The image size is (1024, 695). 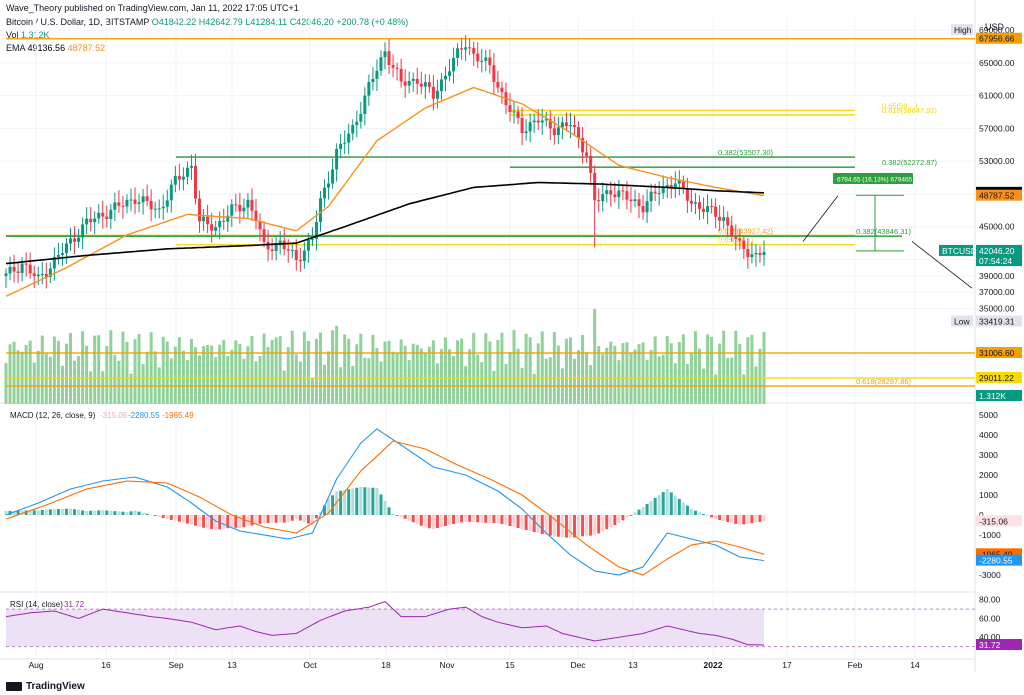 I want to click on time-tick-6: Nov, so click(x=447, y=665).